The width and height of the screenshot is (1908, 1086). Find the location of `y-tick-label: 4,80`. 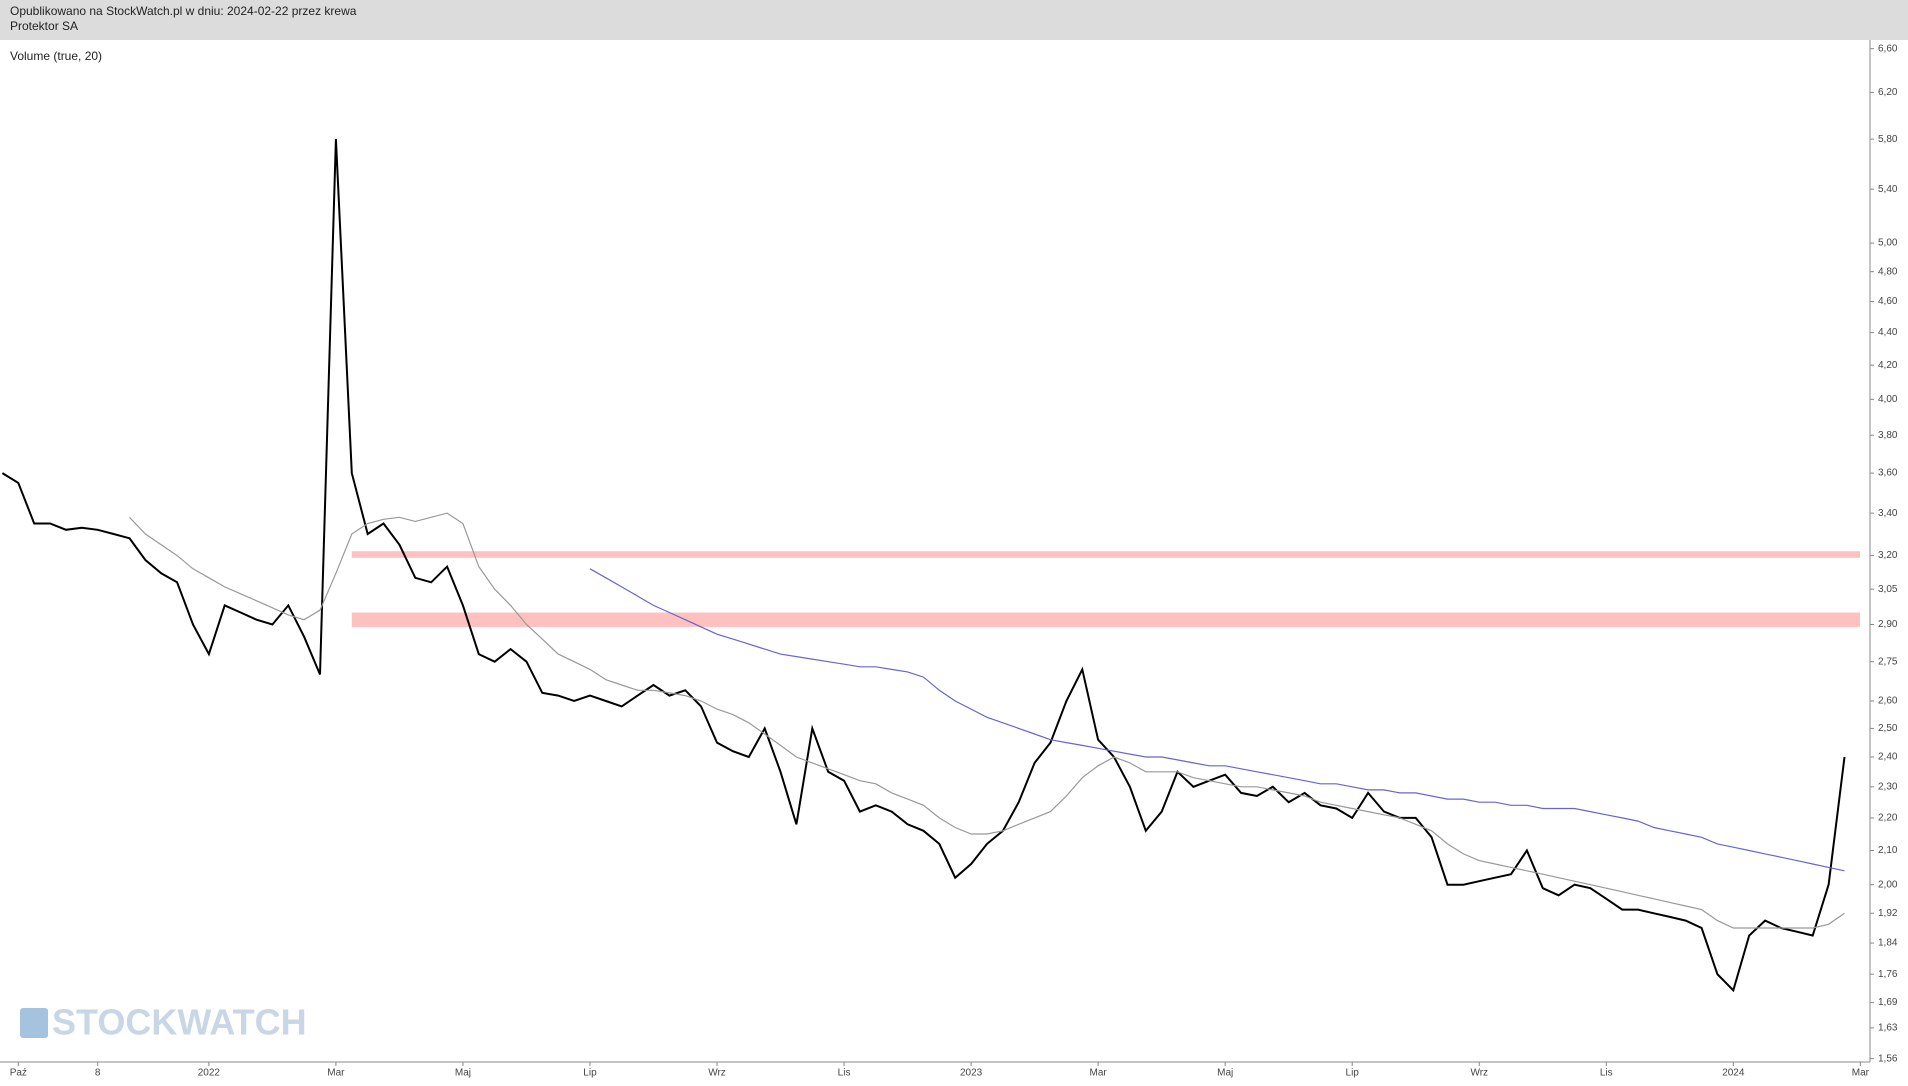

y-tick-label: 4,80 is located at coordinates (1888, 271).